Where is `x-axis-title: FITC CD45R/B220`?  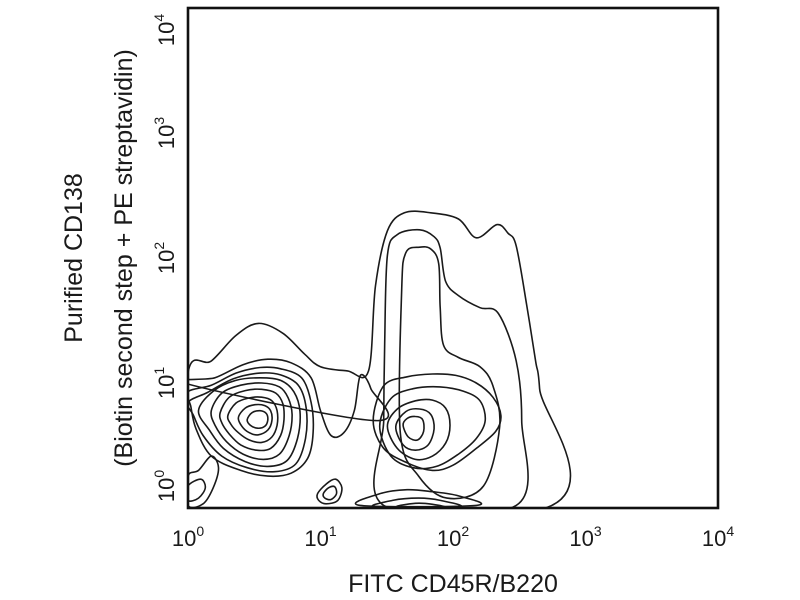
x-axis-title: FITC CD45R/B220 is located at coordinates (453, 584).